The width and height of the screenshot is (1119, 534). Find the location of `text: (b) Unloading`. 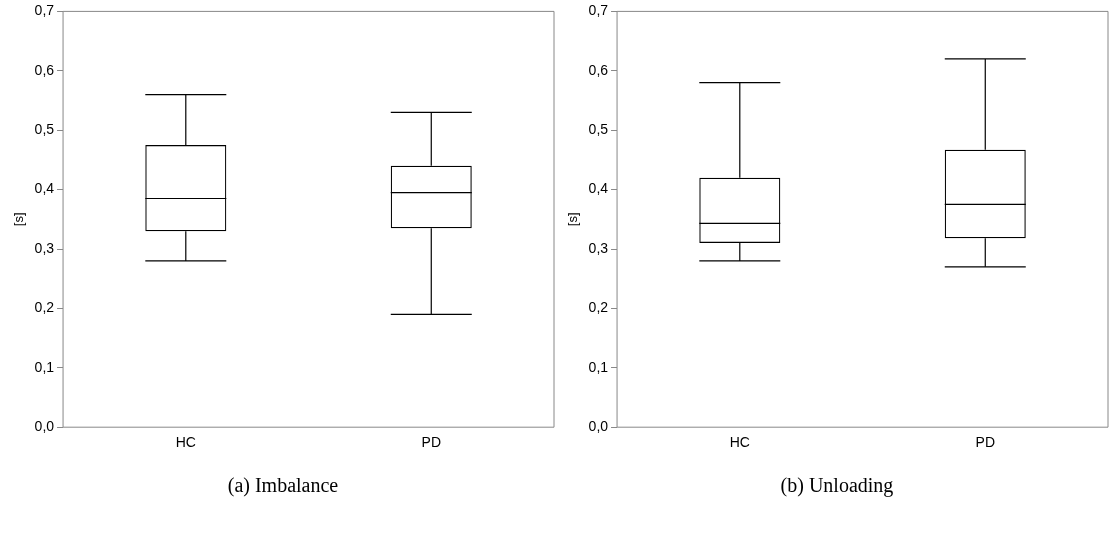

text: (b) Unloading is located at coordinates (837, 485).